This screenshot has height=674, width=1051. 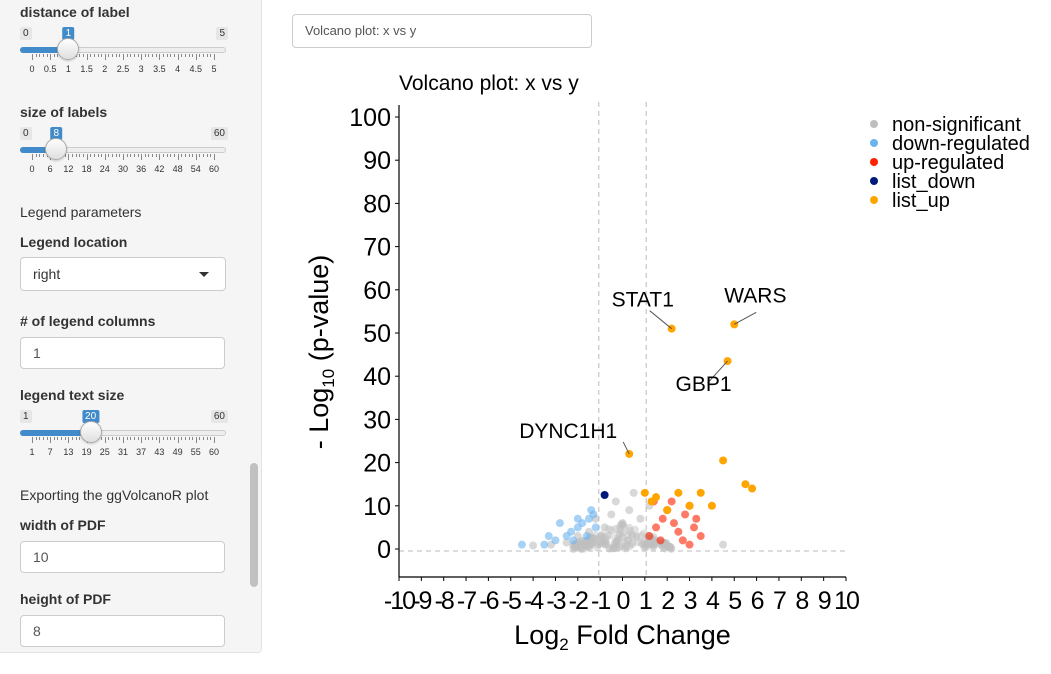 I want to click on gene-label: DYNC1H1, so click(x=568, y=431).